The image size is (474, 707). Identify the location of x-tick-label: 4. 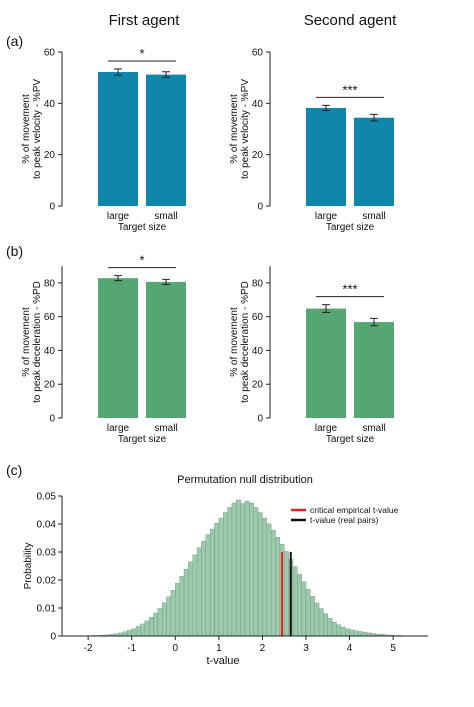
(350, 648).